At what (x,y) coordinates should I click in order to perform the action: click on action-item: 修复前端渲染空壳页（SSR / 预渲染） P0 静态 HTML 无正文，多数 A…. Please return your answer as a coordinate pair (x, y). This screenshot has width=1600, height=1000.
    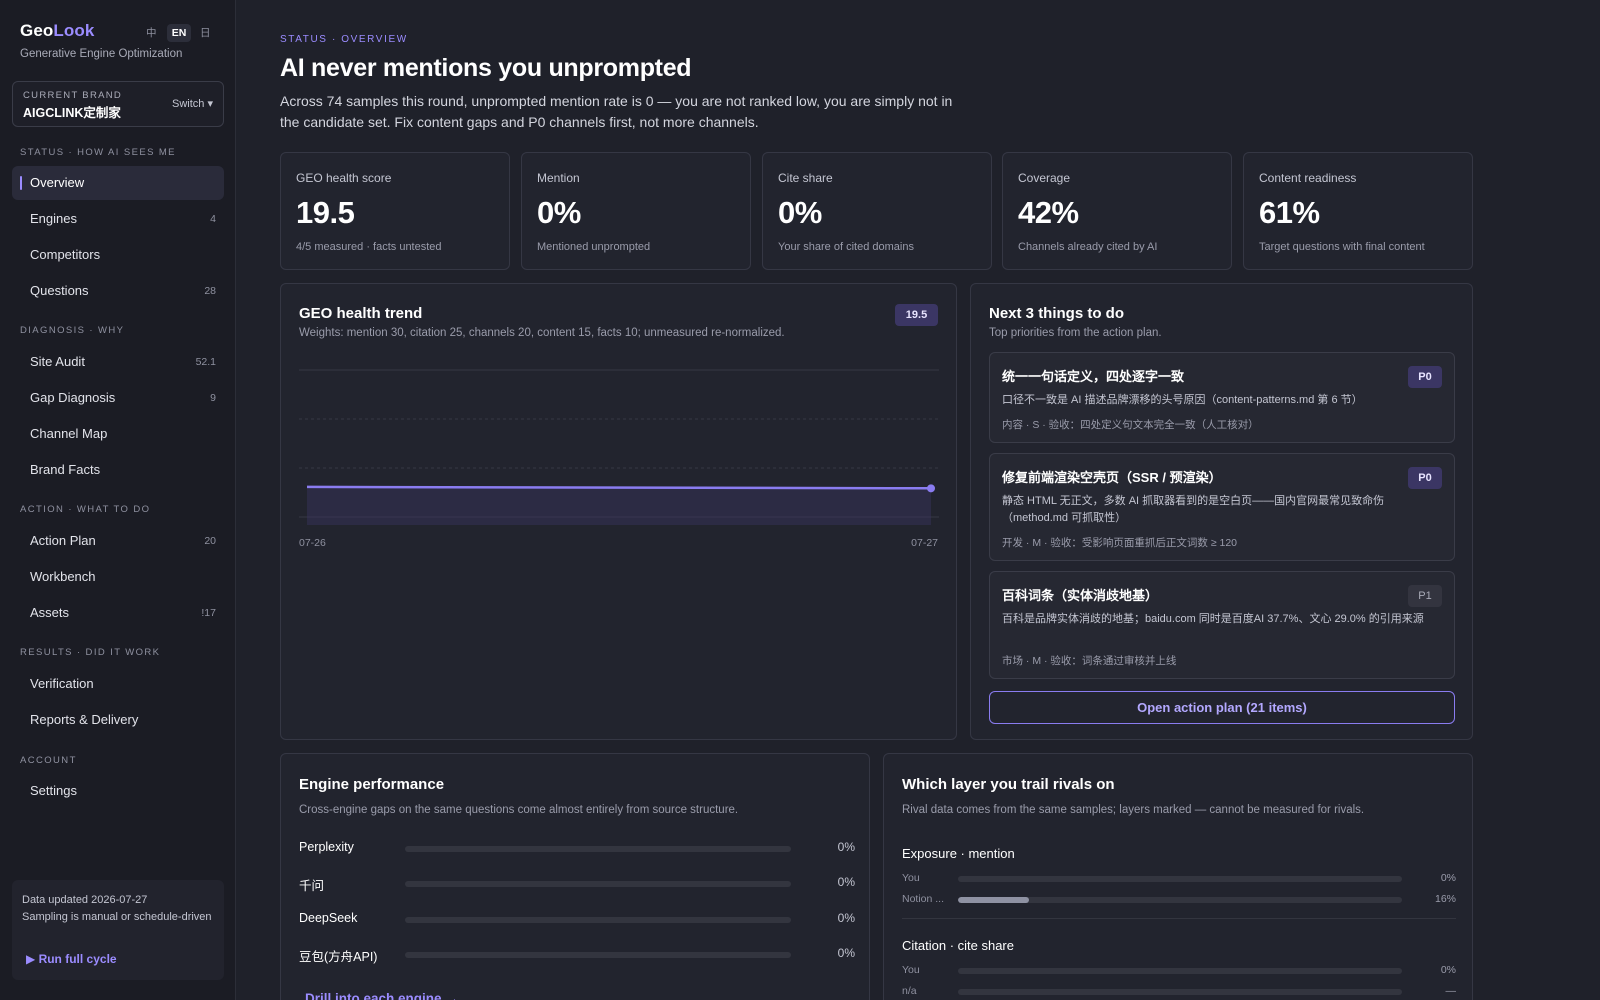
    Looking at the image, I should click on (1222, 507).